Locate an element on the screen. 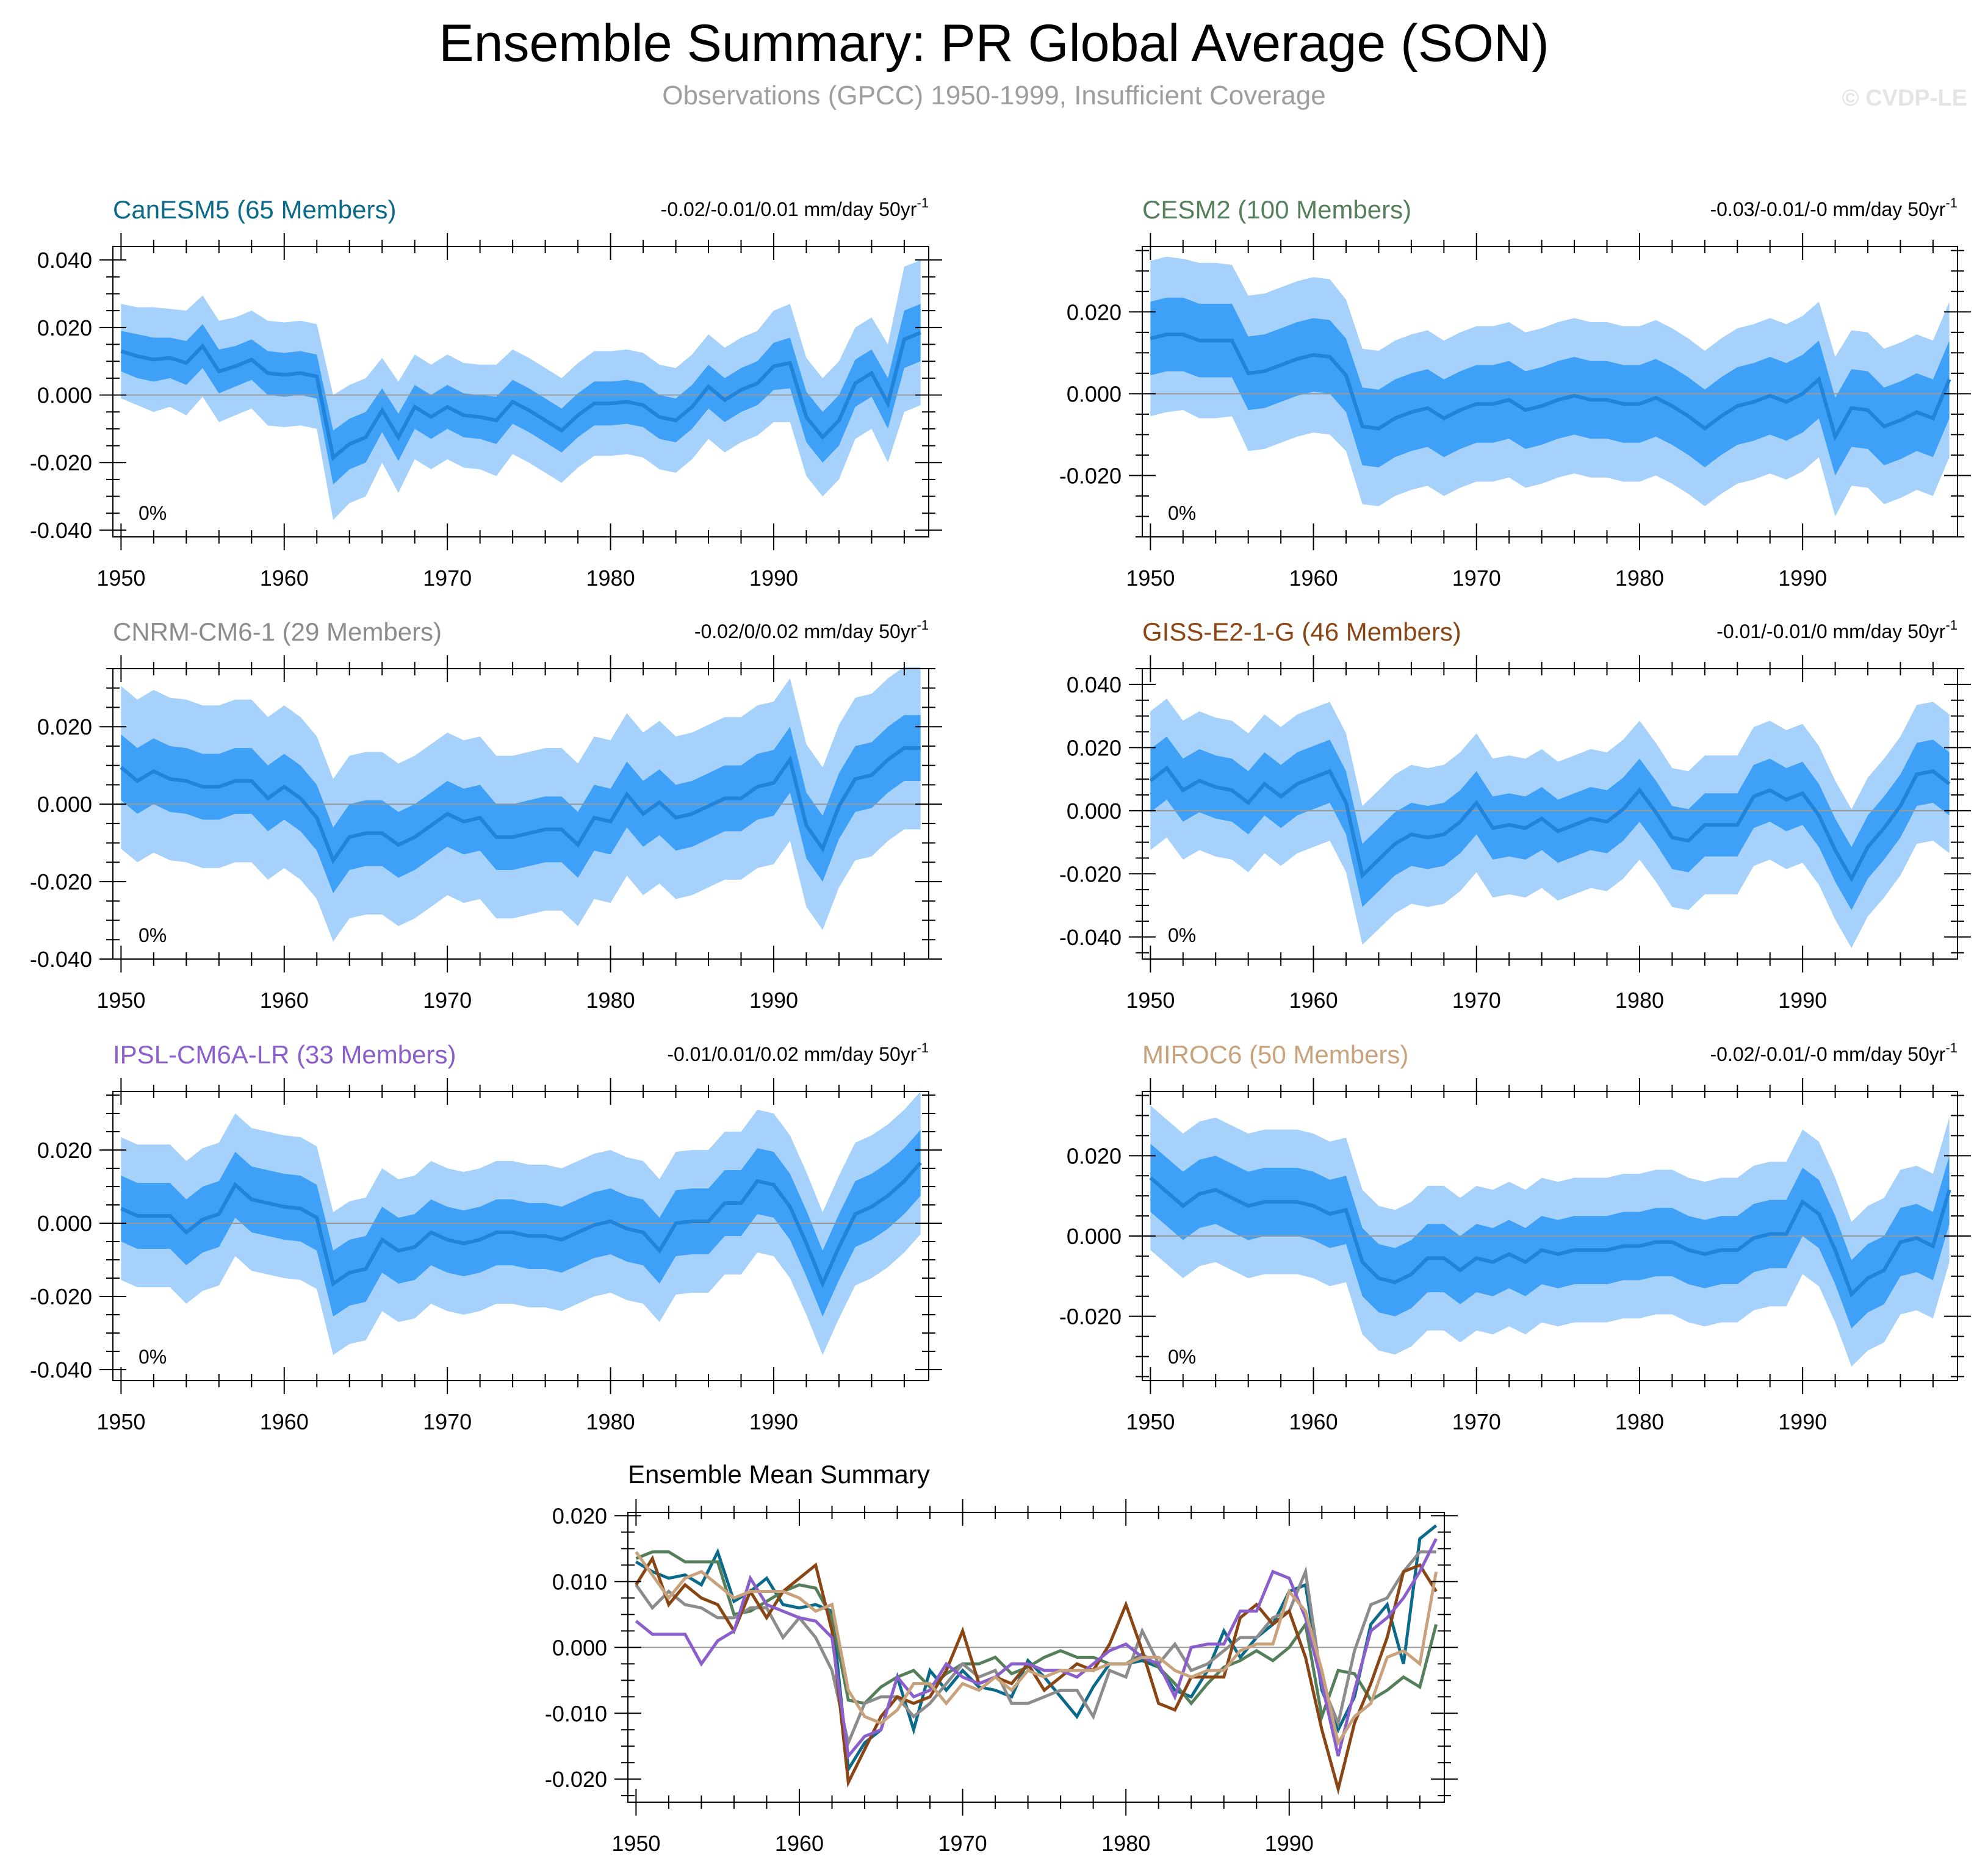 This screenshot has width=1988, height=1876. trend-value: -0.02/-0.01/0.01 mm/day 50yr is located at coordinates (789, 209).